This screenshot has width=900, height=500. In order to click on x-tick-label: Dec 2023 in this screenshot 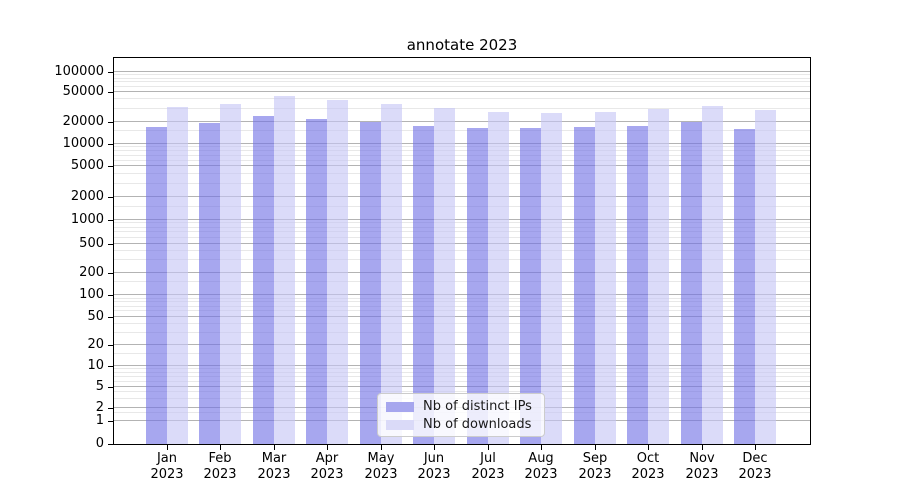, I will do `click(755, 466)`.